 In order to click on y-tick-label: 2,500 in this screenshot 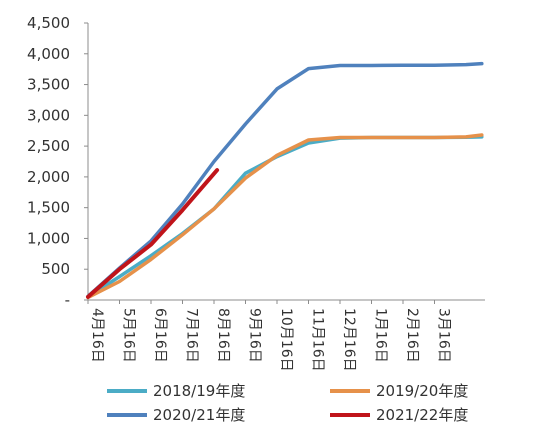, I will do `click(48, 146)`.